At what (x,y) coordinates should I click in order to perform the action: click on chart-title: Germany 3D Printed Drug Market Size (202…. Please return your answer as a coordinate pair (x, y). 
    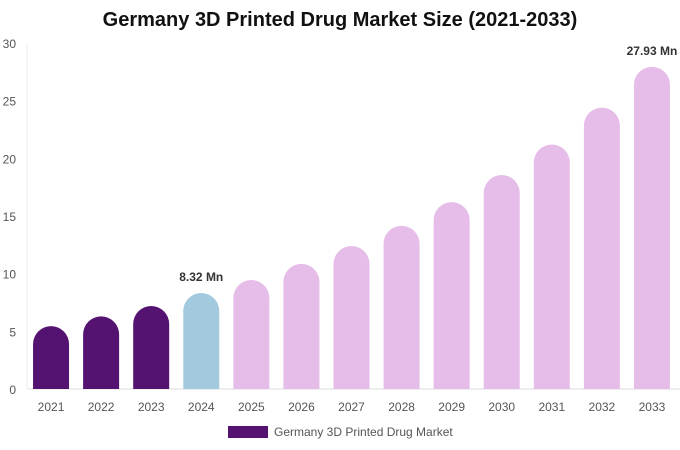
    Looking at the image, I should click on (340, 20).